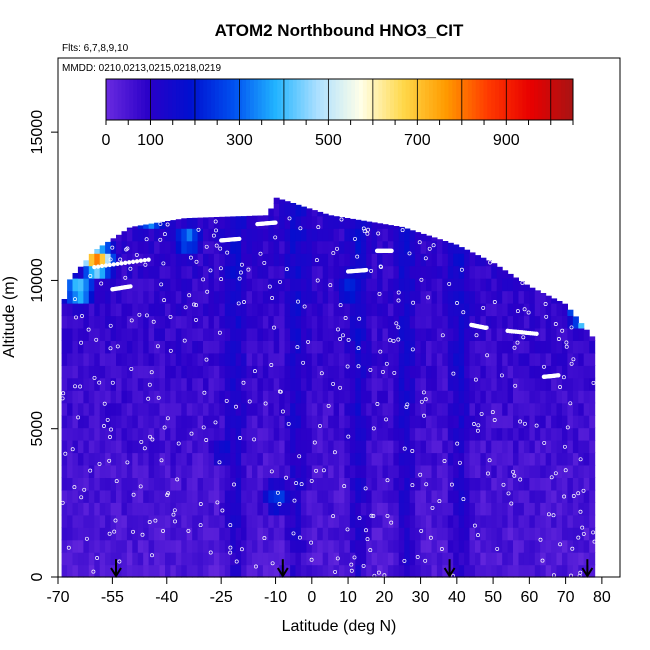 Image resolution: width=650 pixels, height=650 pixels. I want to click on colorbar-swatch, so click(345, 99).